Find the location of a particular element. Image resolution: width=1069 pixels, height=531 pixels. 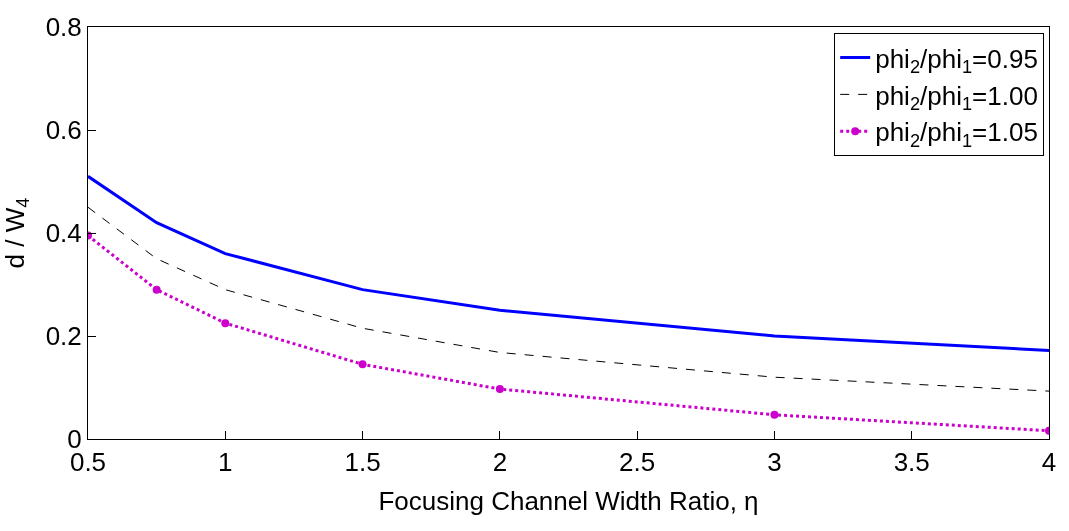

x-tick-label: 2.5 is located at coordinates (637, 462).